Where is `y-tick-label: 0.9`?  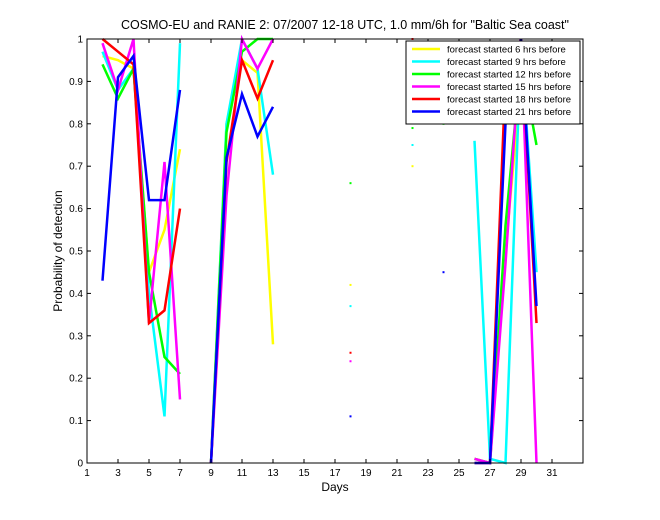 y-tick-label: 0.9 is located at coordinates (76, 82).